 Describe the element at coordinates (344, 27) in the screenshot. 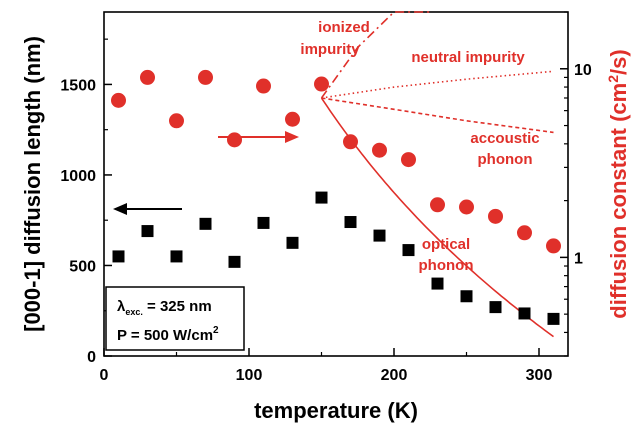

I see `annotation-ionized: ionized` at that location.